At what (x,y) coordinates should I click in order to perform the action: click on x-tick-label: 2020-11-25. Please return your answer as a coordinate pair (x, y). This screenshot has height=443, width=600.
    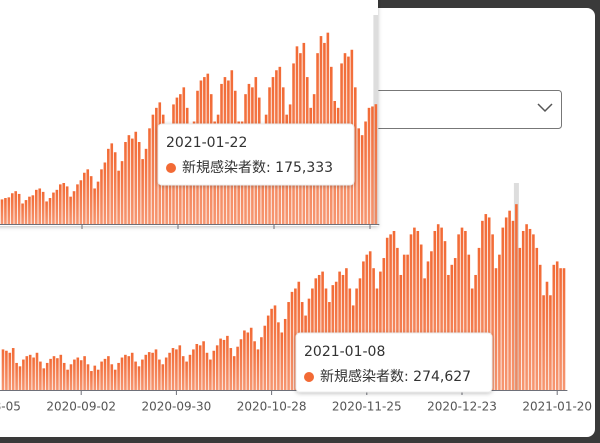
    Looking at the image, I should click on (367, 407).